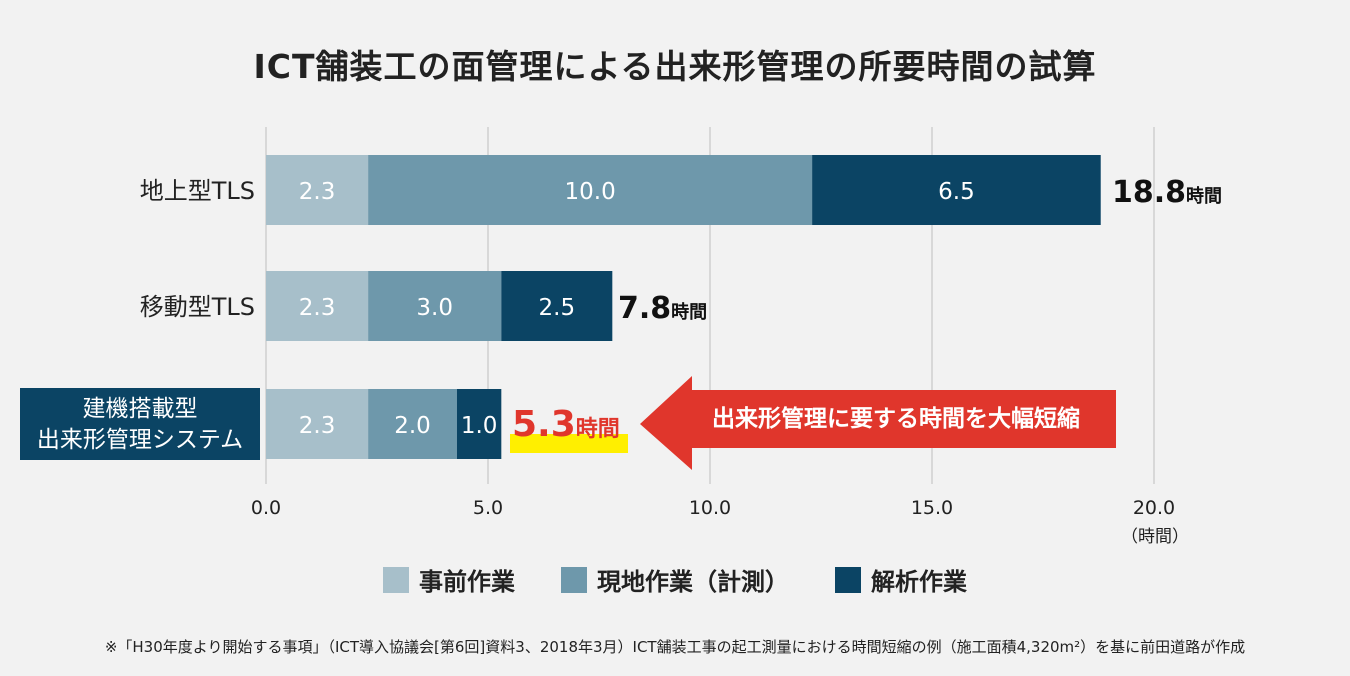 This screenshot has width=1350, height=676. Describe the element at coordinates (140, 424) in the screenshot. I see `category-label-box` at that location.